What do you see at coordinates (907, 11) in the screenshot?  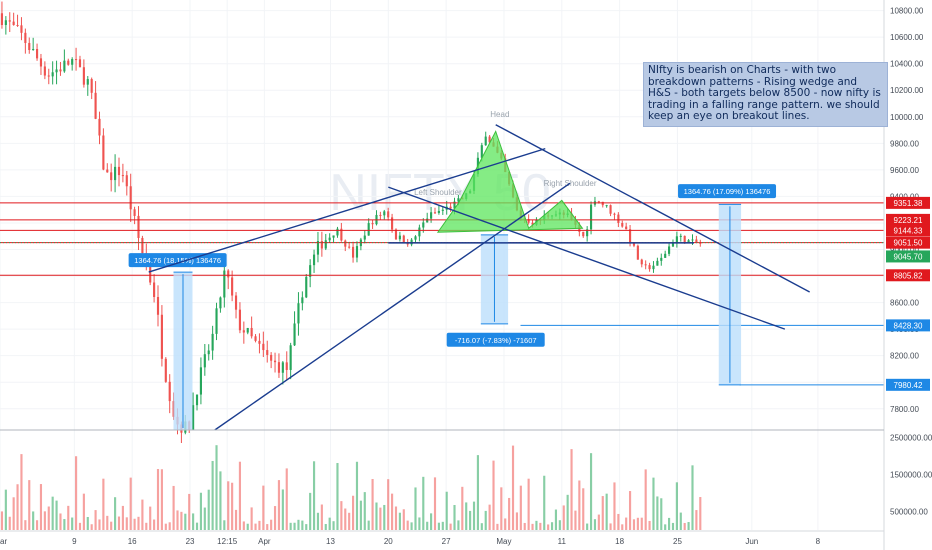 I see `price-tick-label: 10800.00` at bounding box center [907, 11].